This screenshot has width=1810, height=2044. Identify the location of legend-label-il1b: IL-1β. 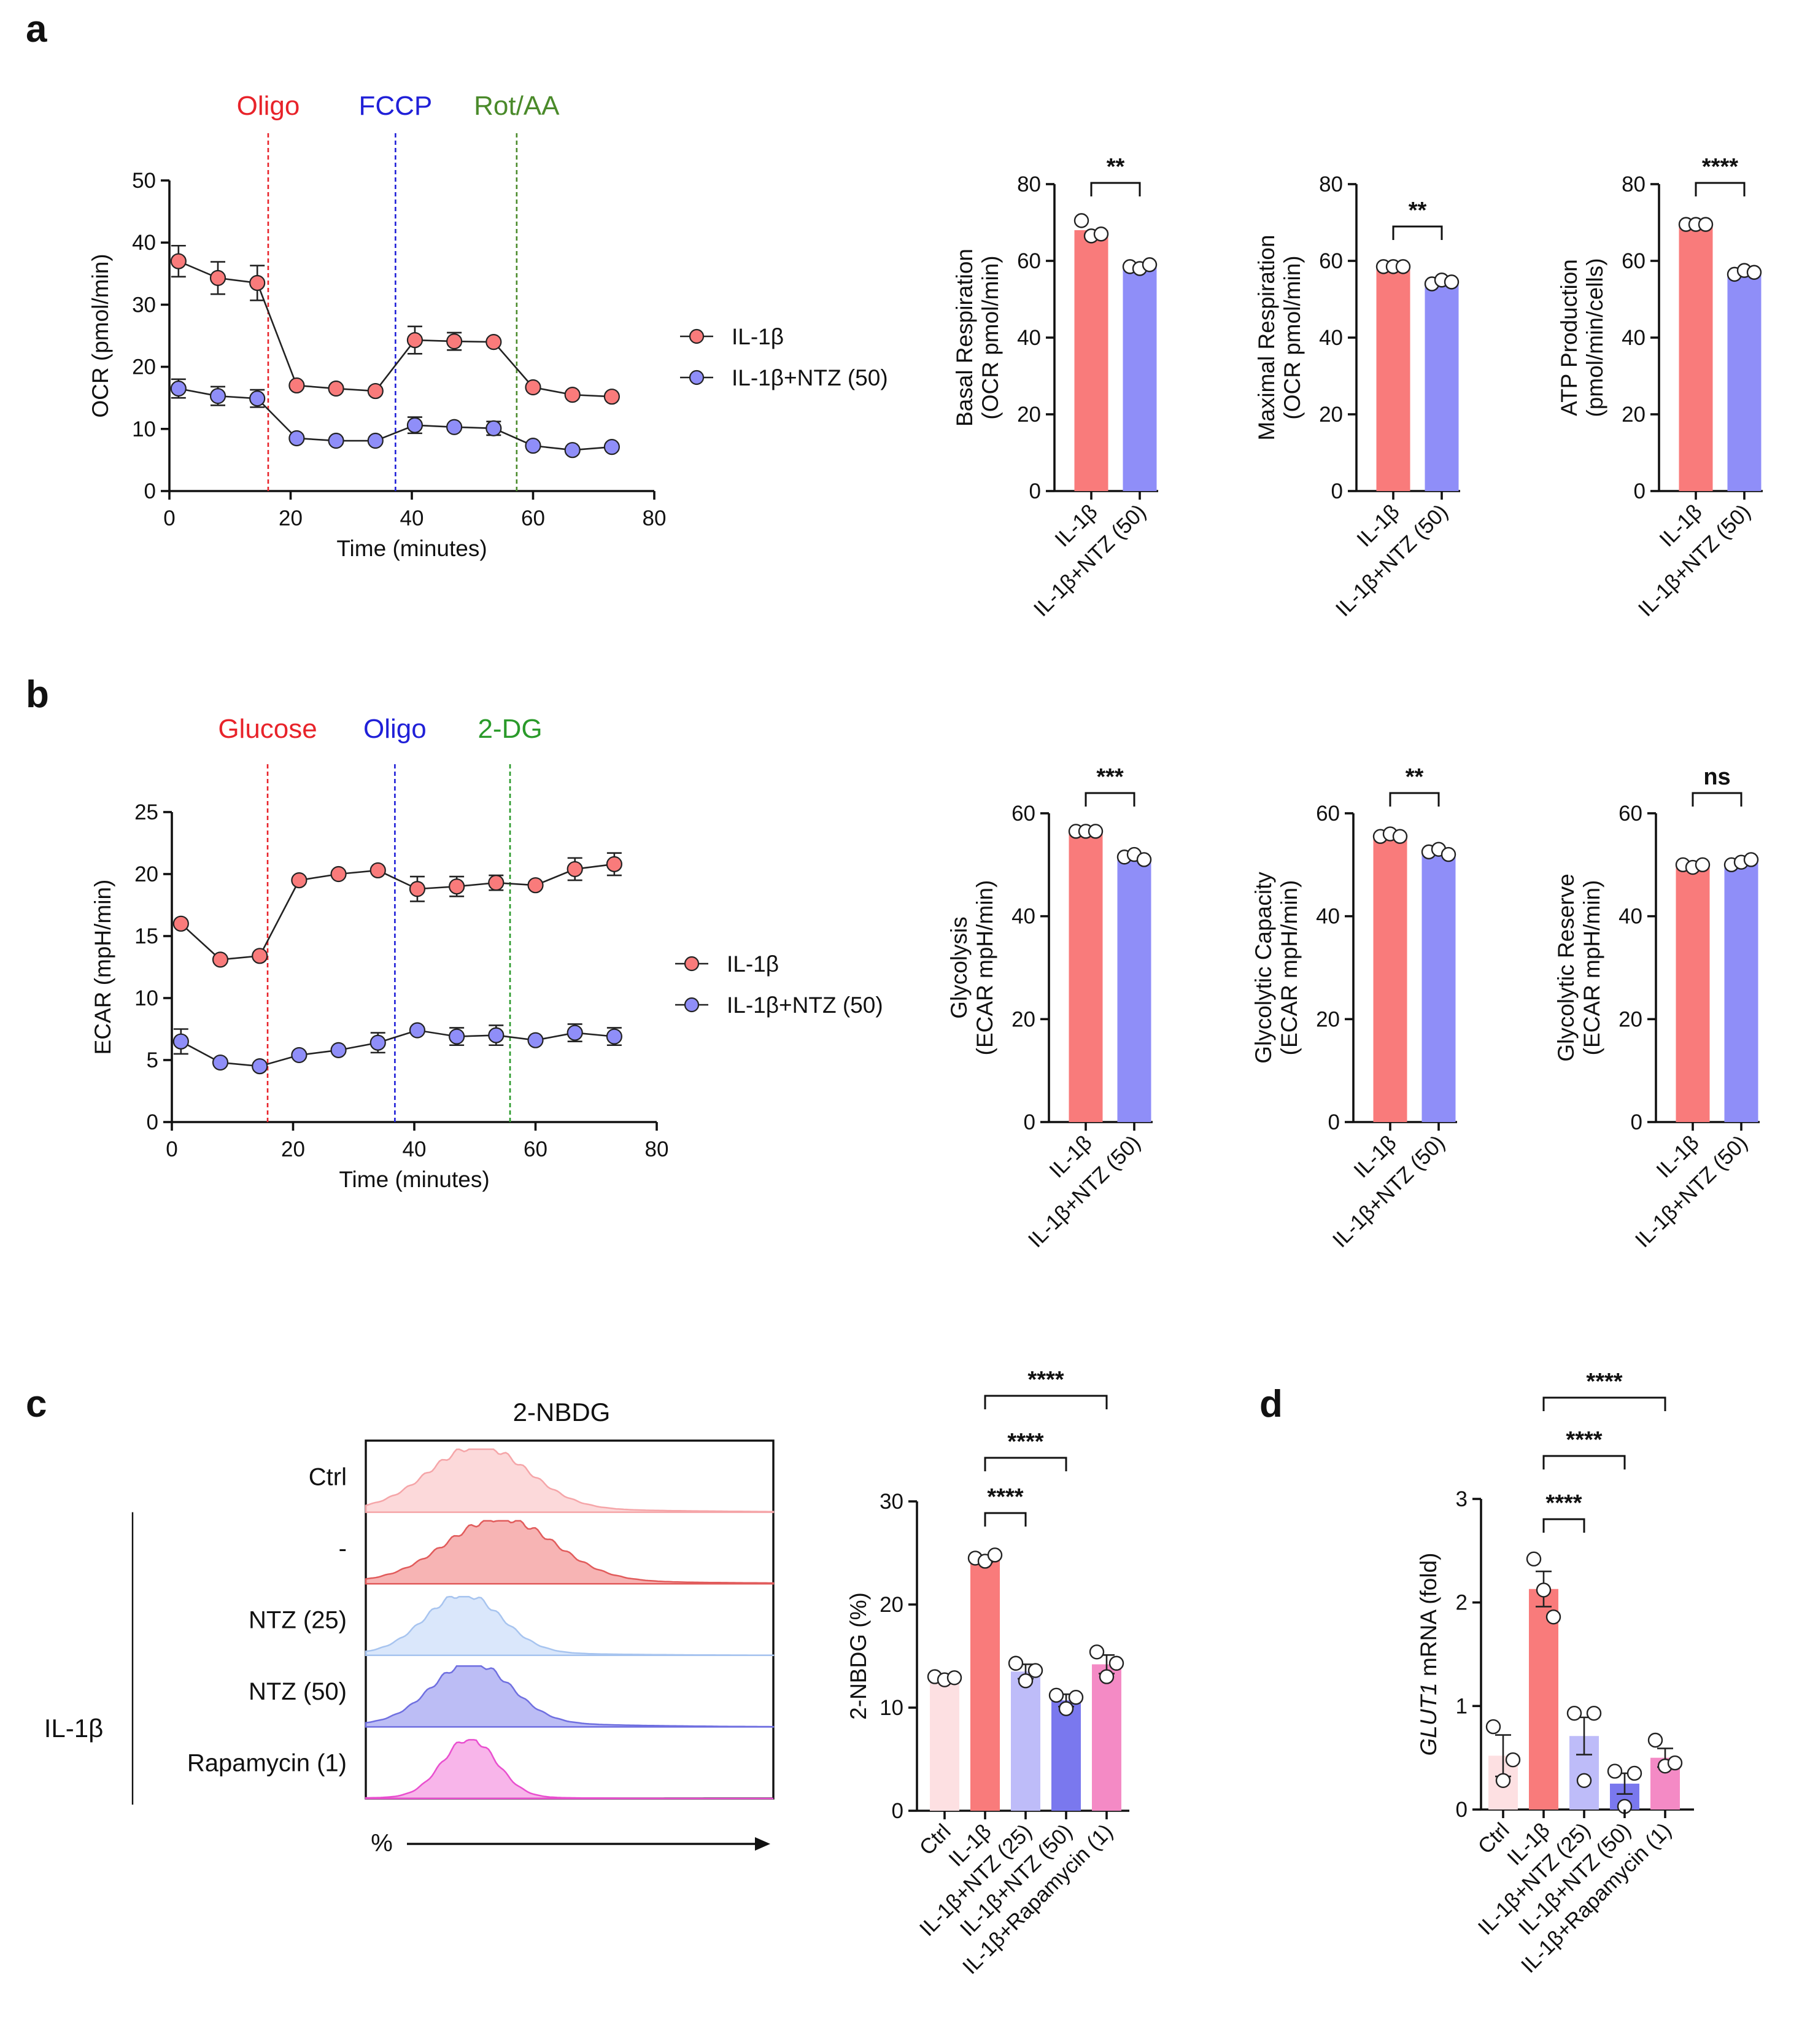
(753, 964).